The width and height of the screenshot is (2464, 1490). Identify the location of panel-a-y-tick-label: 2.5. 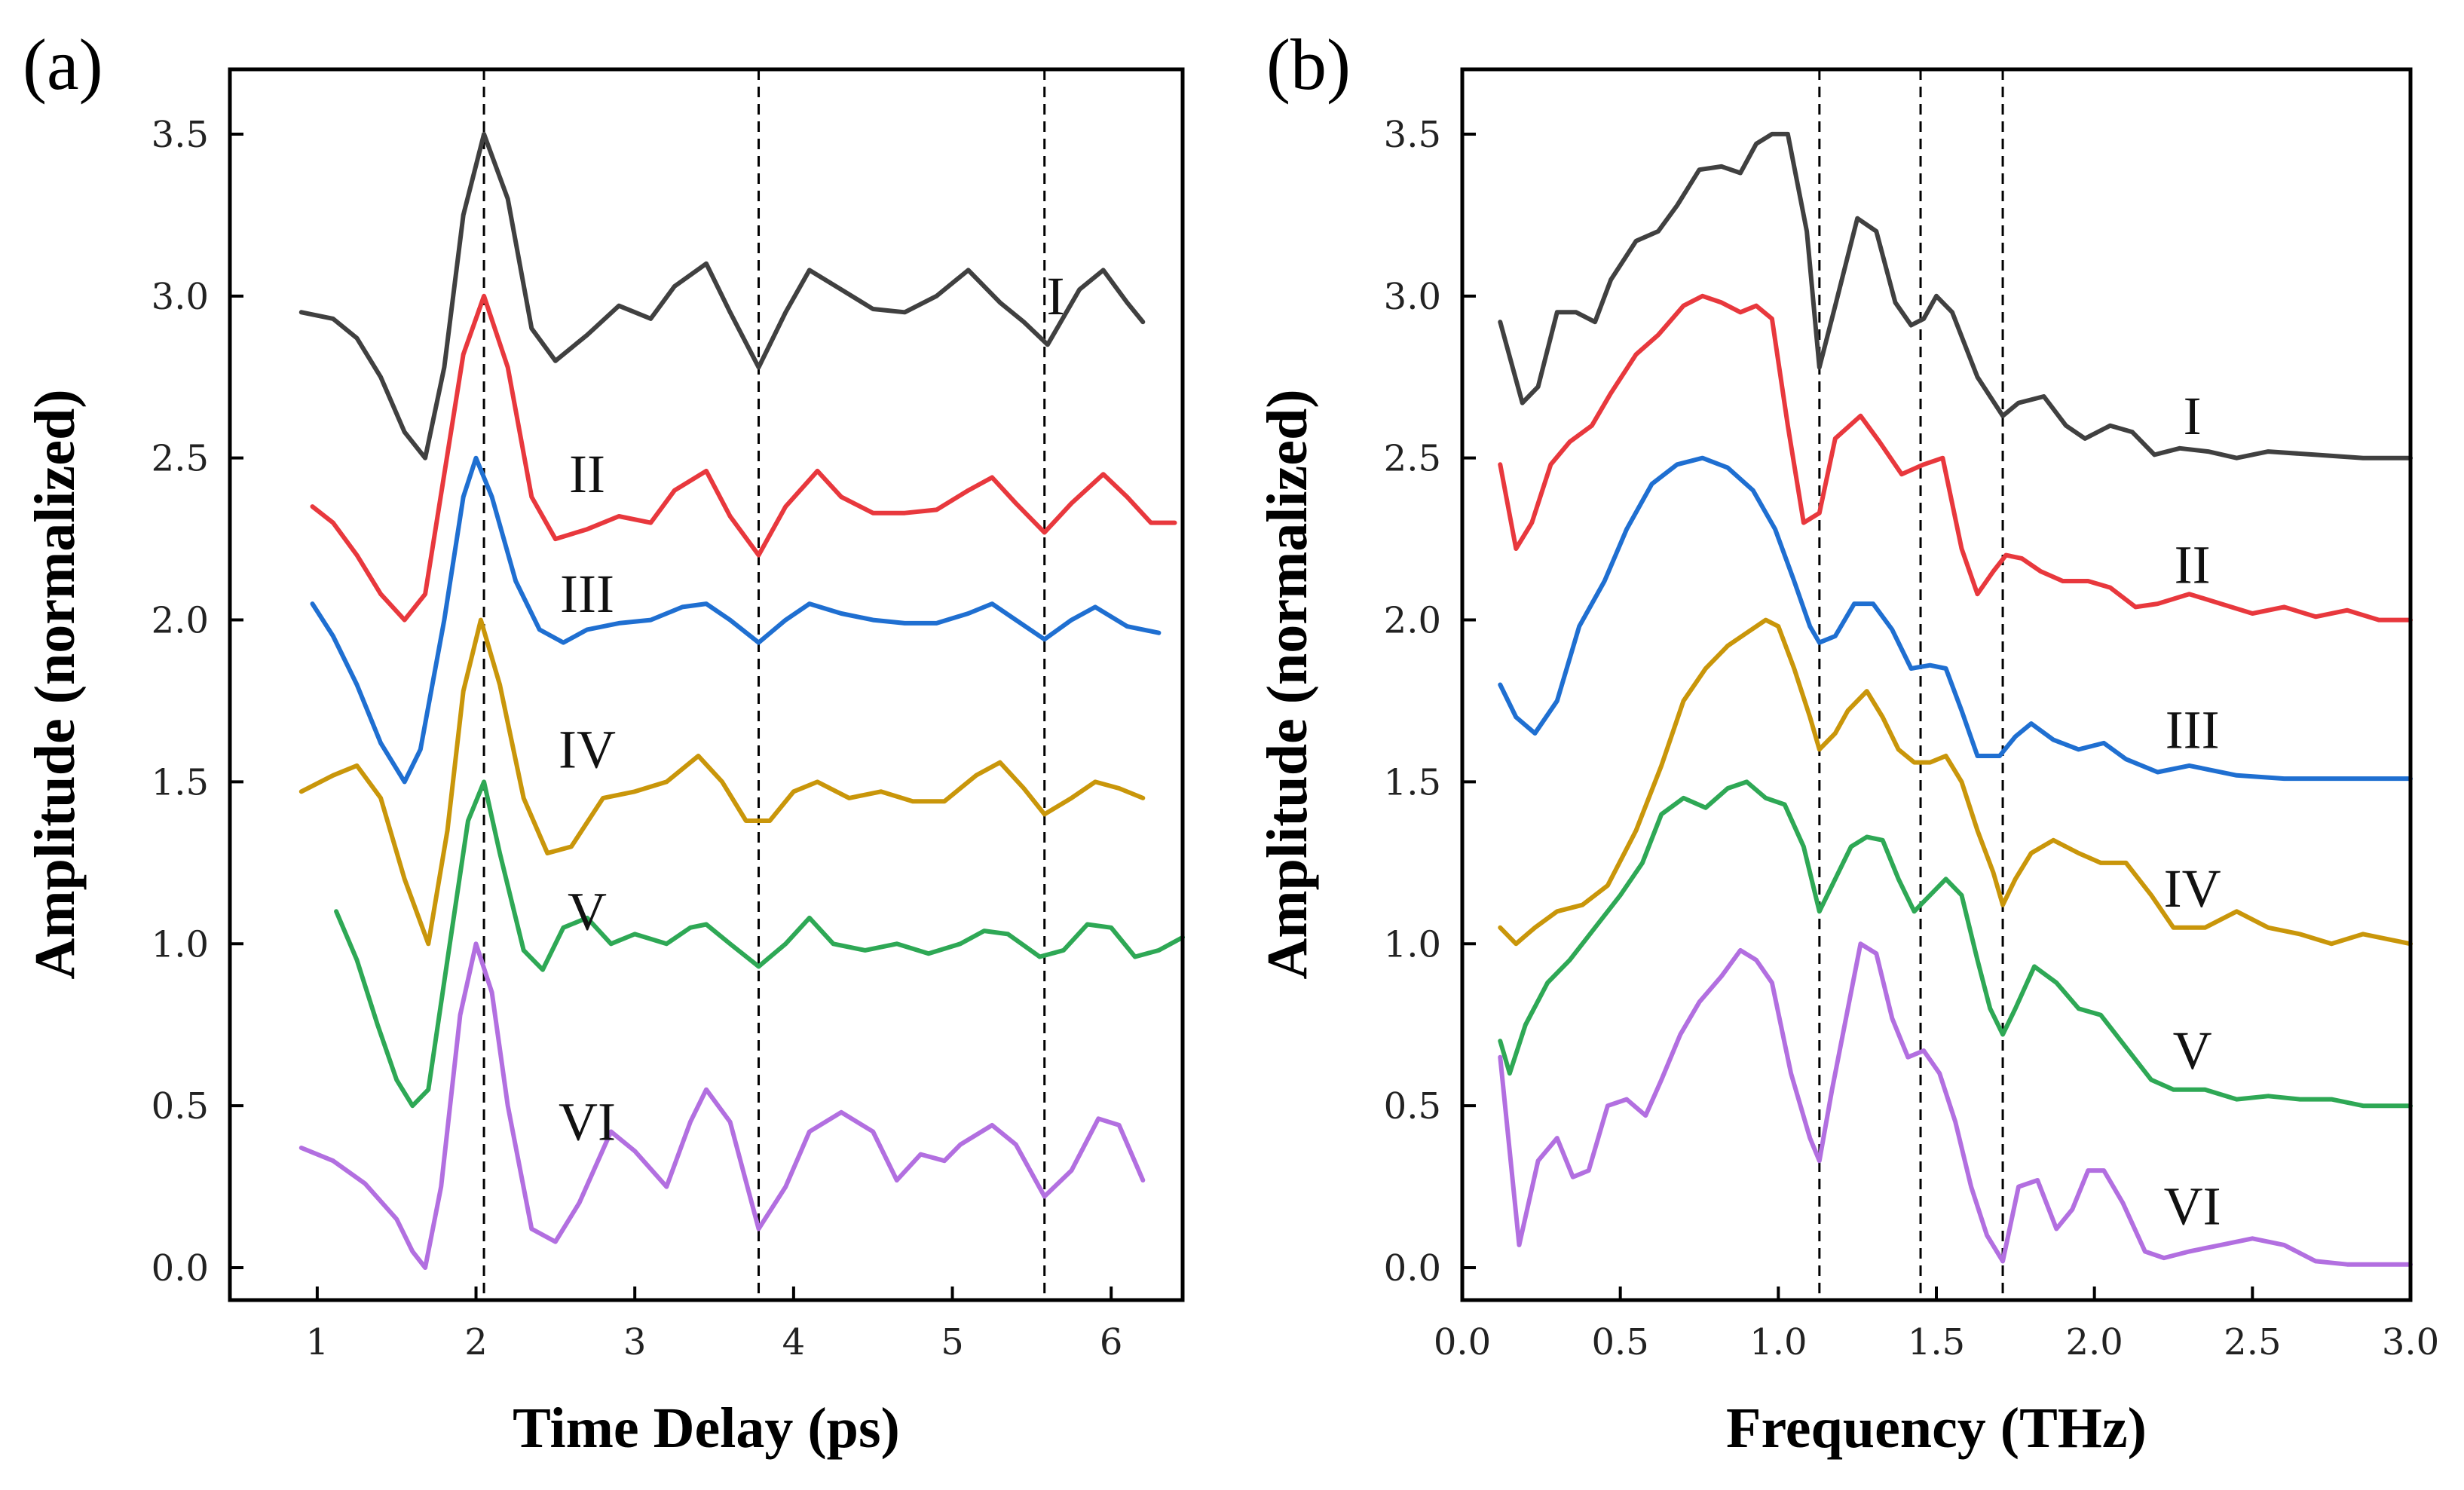
(180, 459).